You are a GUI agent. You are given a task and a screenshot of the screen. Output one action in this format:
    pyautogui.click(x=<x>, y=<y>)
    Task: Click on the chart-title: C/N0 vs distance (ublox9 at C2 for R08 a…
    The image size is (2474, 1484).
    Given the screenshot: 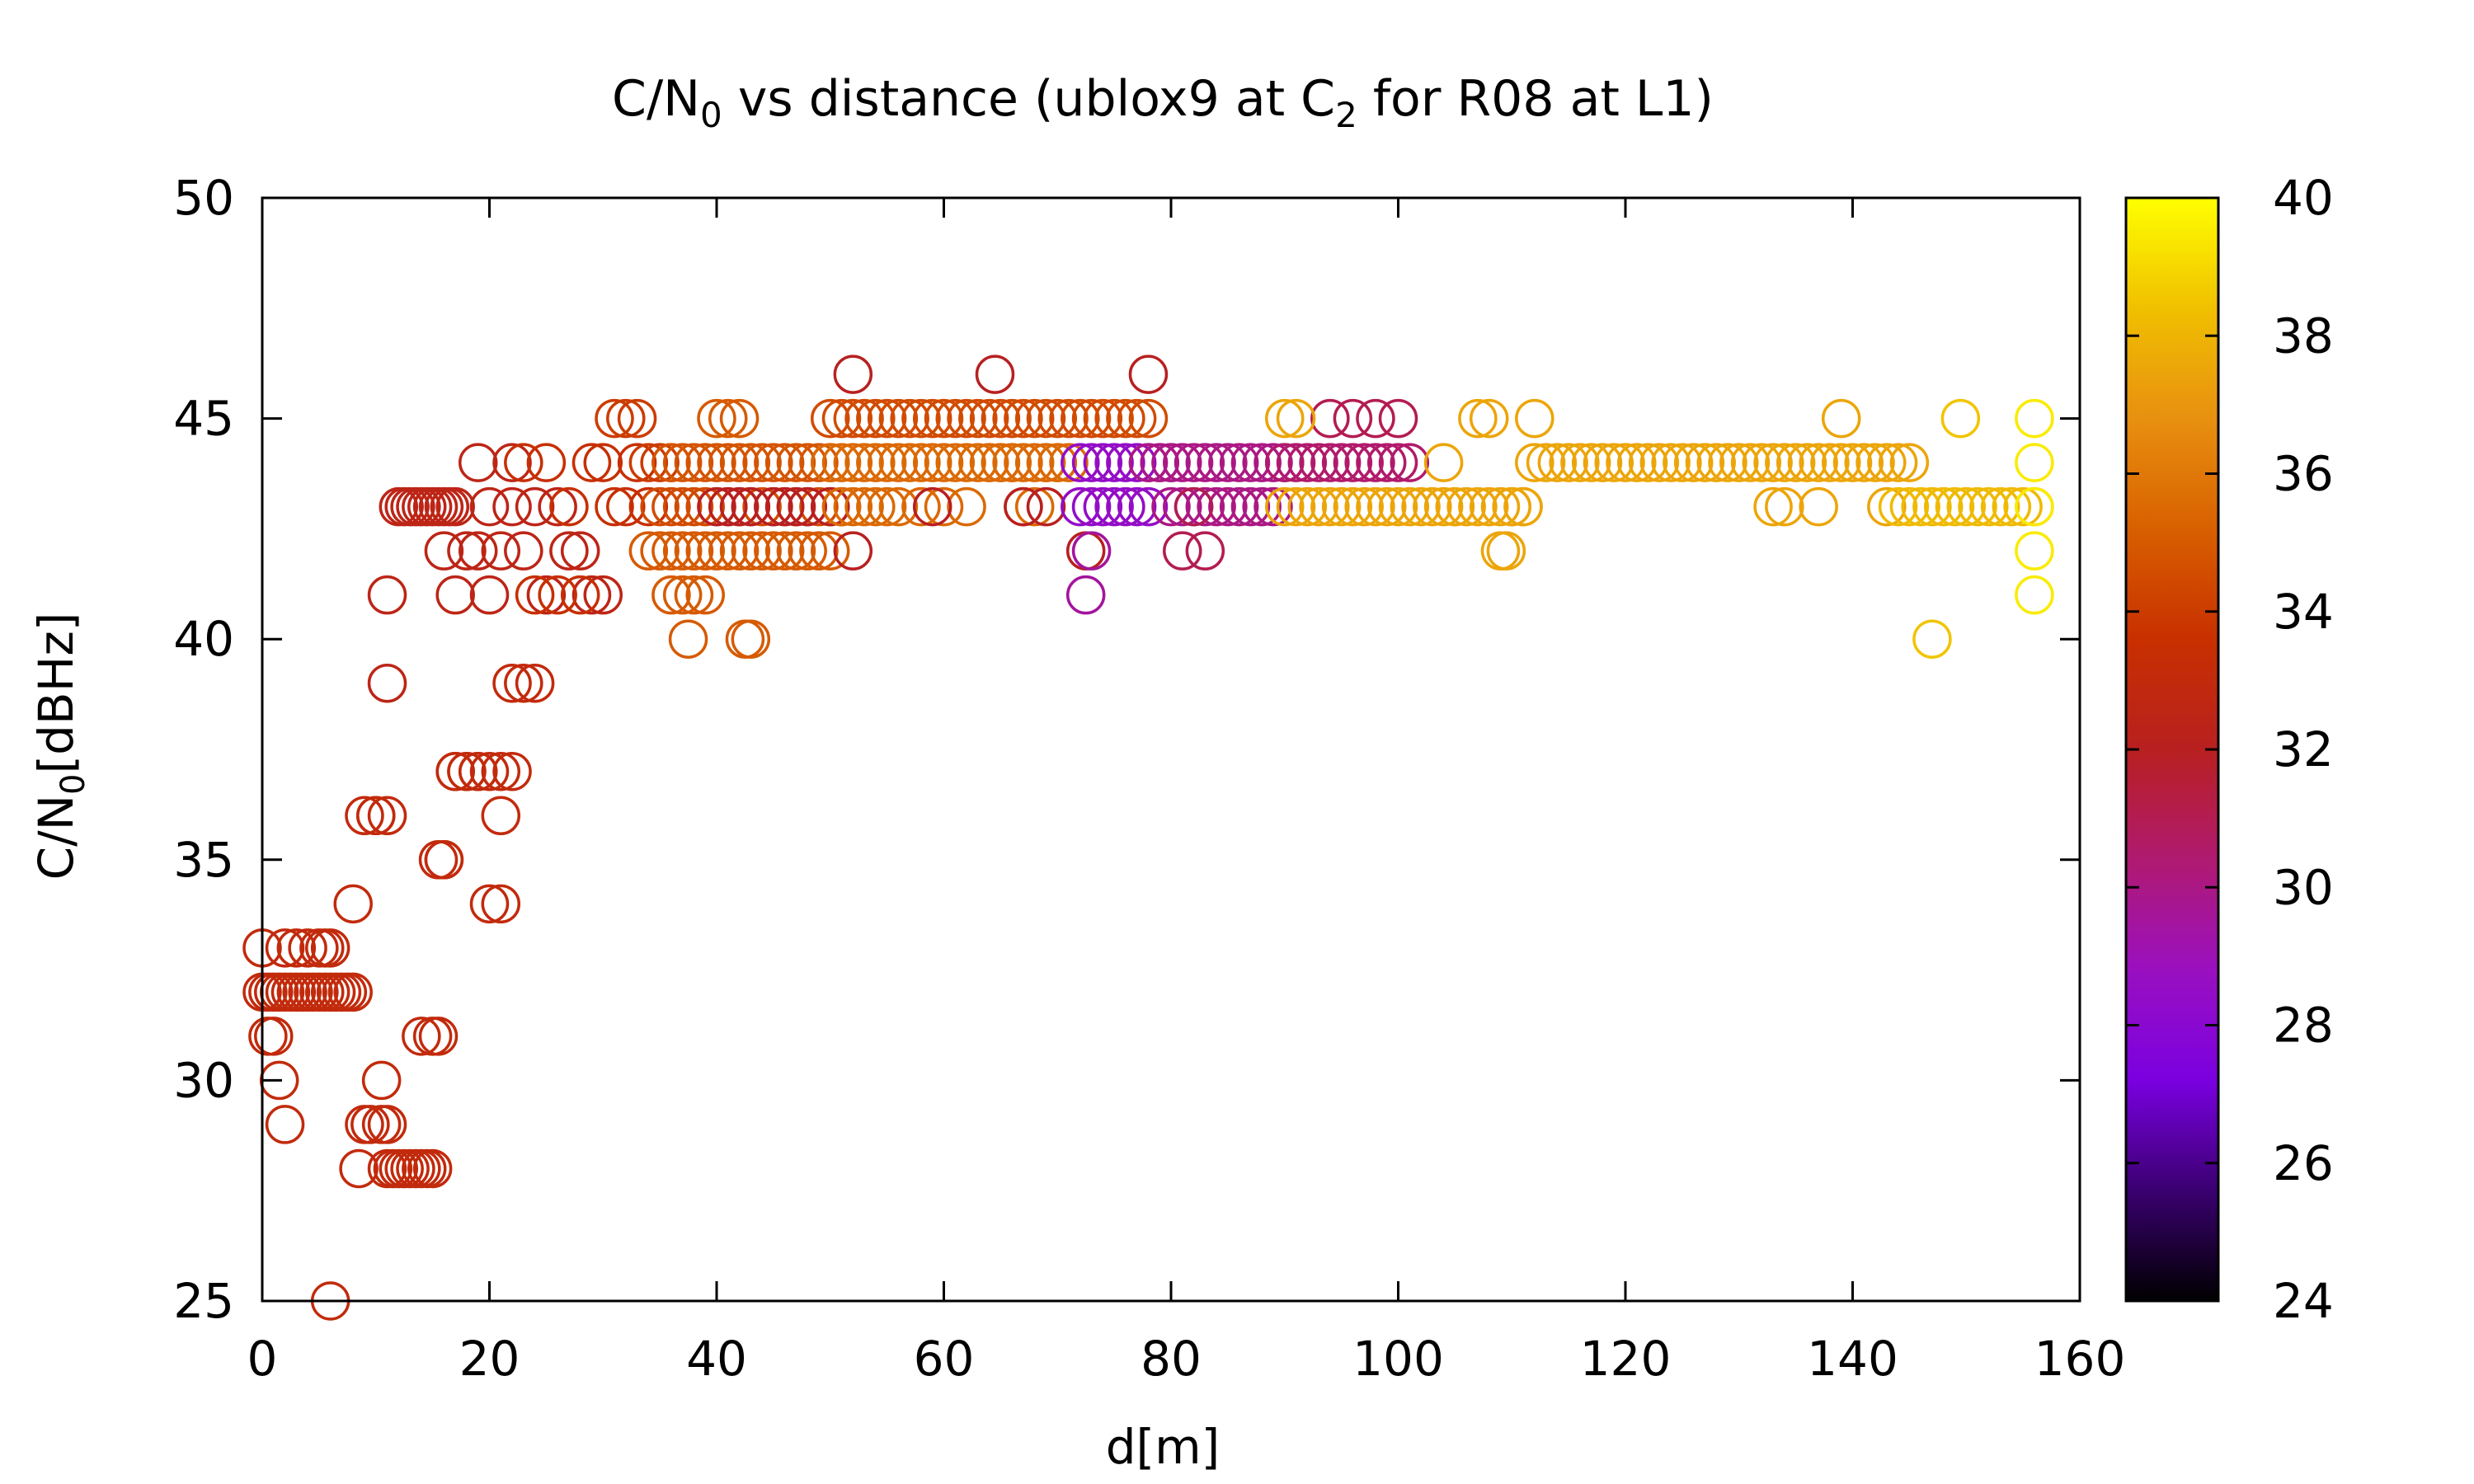 What is the action you would take?
    pyautogui.click(x=1163, y=102)
    